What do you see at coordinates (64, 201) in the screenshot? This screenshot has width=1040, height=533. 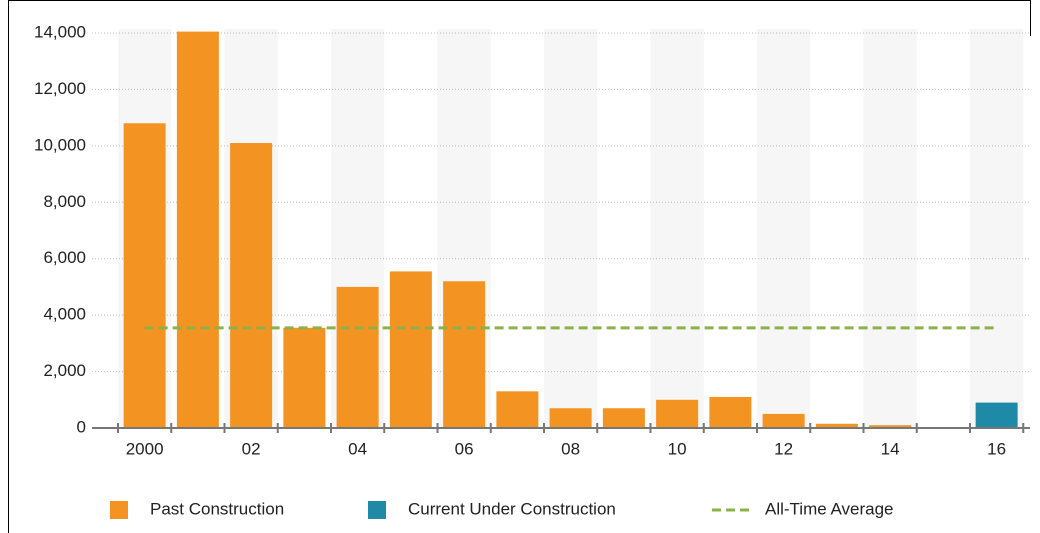 I see `y-tick-label: 8,000` at bounding box center [64, 201].